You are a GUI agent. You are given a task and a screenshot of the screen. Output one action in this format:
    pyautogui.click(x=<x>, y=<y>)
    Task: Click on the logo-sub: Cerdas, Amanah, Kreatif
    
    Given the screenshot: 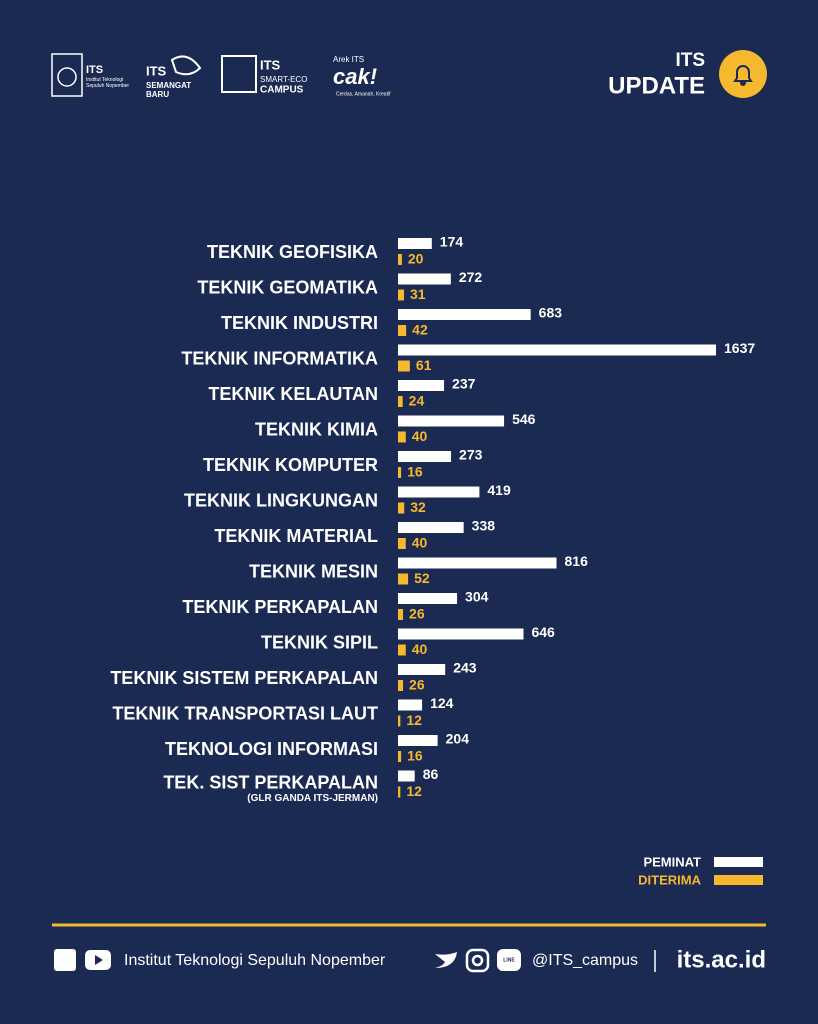 What is the action you would take?
    pyautogui.click(x=363, y=94)
    